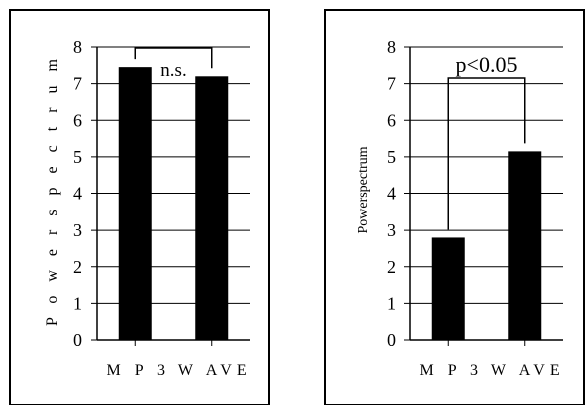 The image size is (585, 405). Describe the element at coordinates (391, 120) in the screenshot. I see `chart-right-ytick-label: 6` at that location.